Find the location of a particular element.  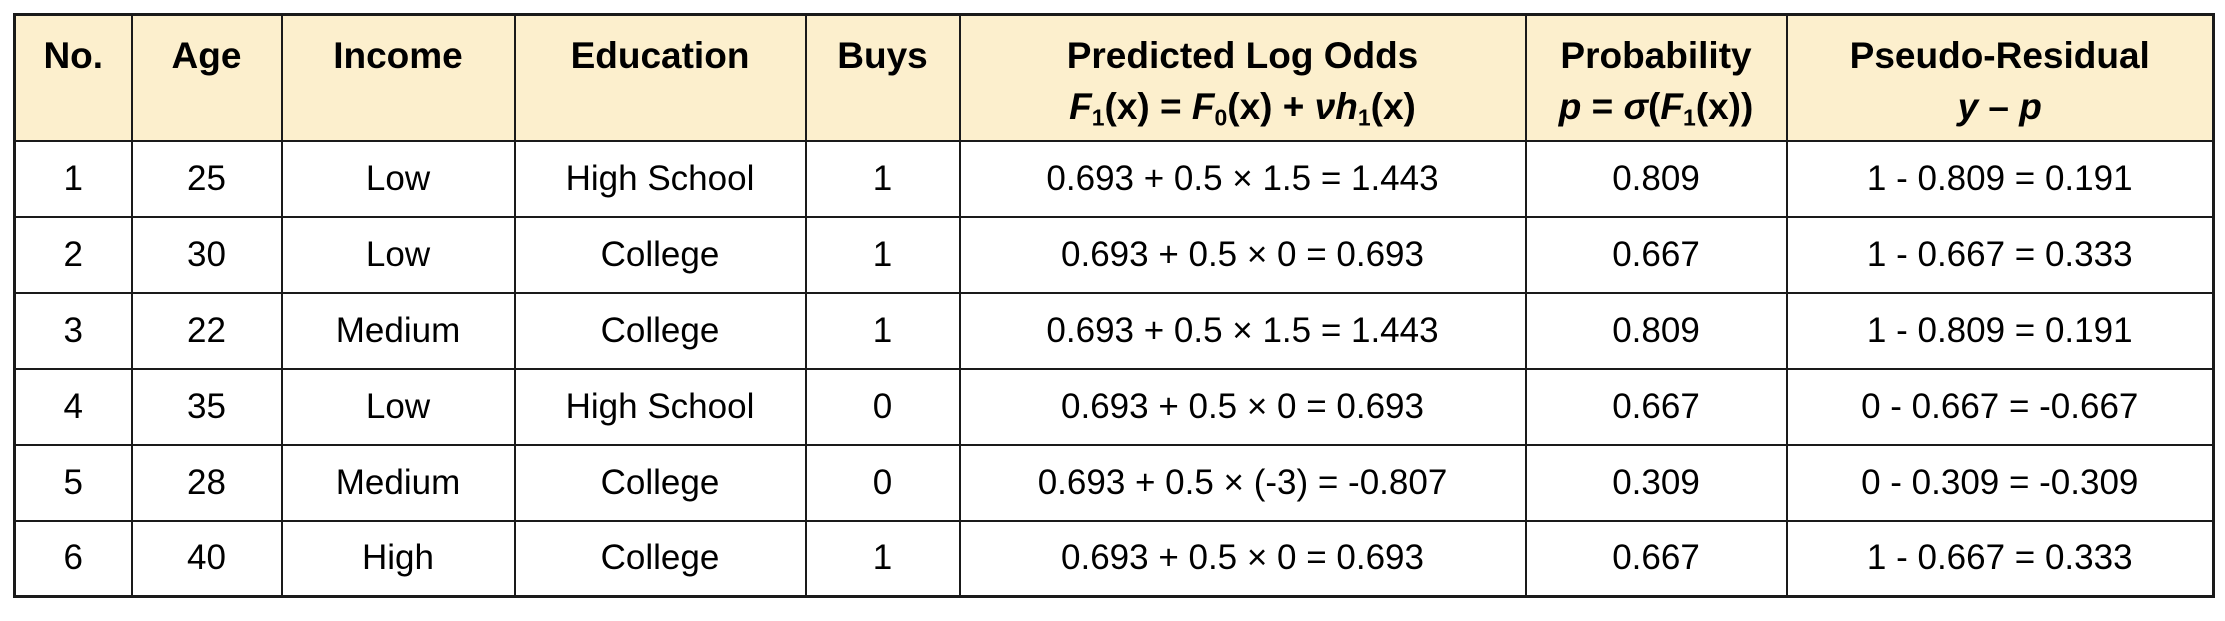

cell-age: 35 is located at coordinates (206, 406).